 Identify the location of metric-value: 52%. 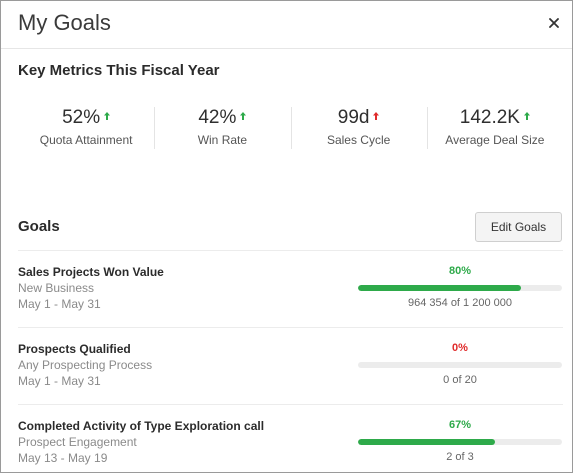
(81, 117).